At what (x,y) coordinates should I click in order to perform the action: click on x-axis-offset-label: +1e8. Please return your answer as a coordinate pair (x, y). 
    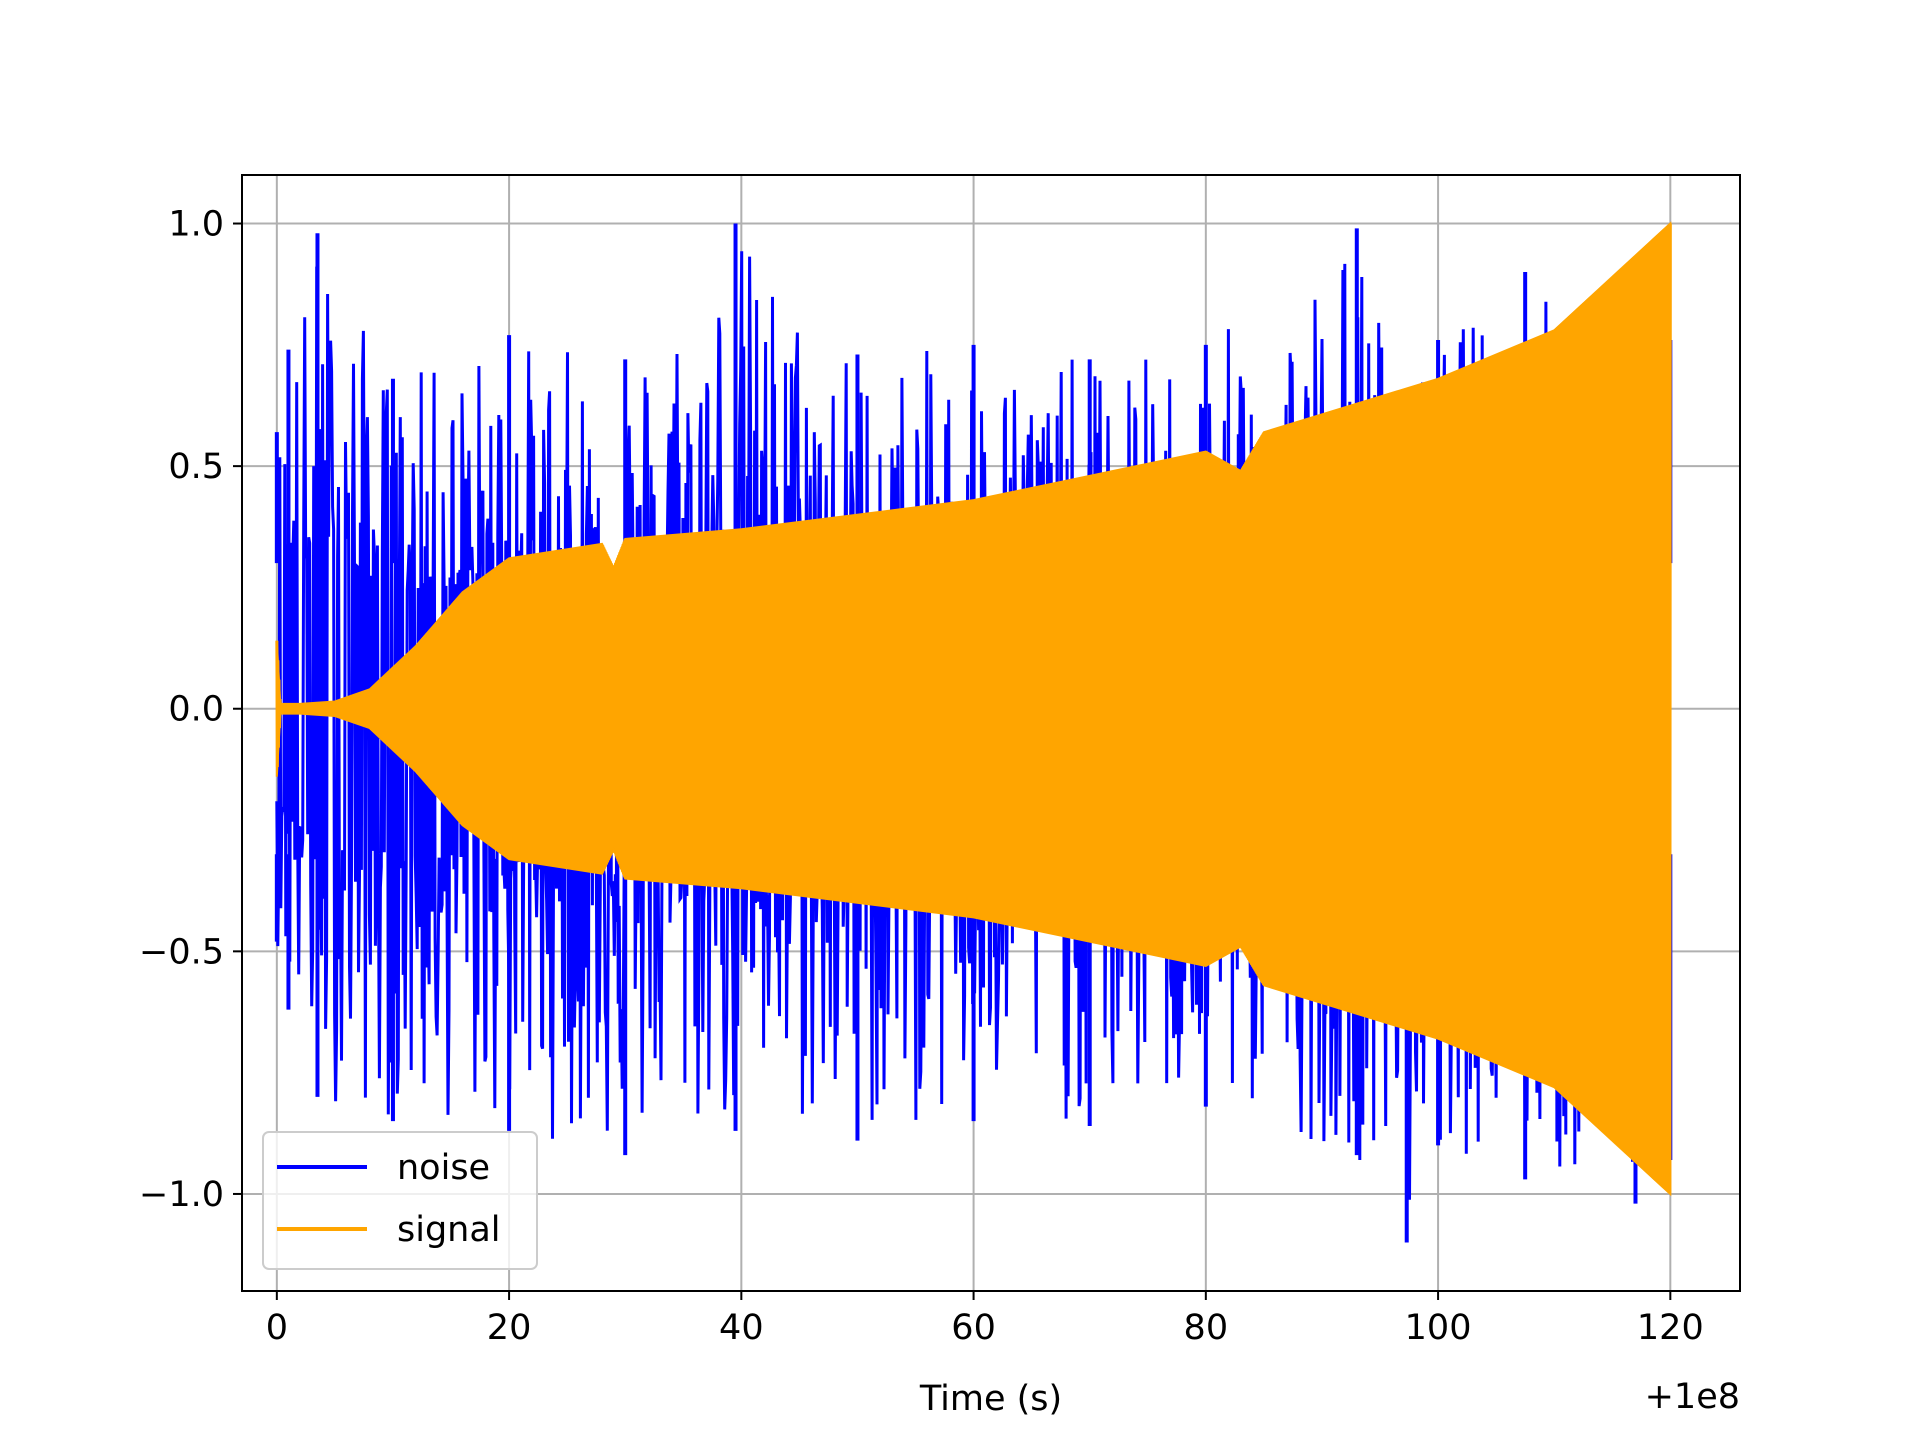
    Looking at the image, I should click on (1692, 1397).